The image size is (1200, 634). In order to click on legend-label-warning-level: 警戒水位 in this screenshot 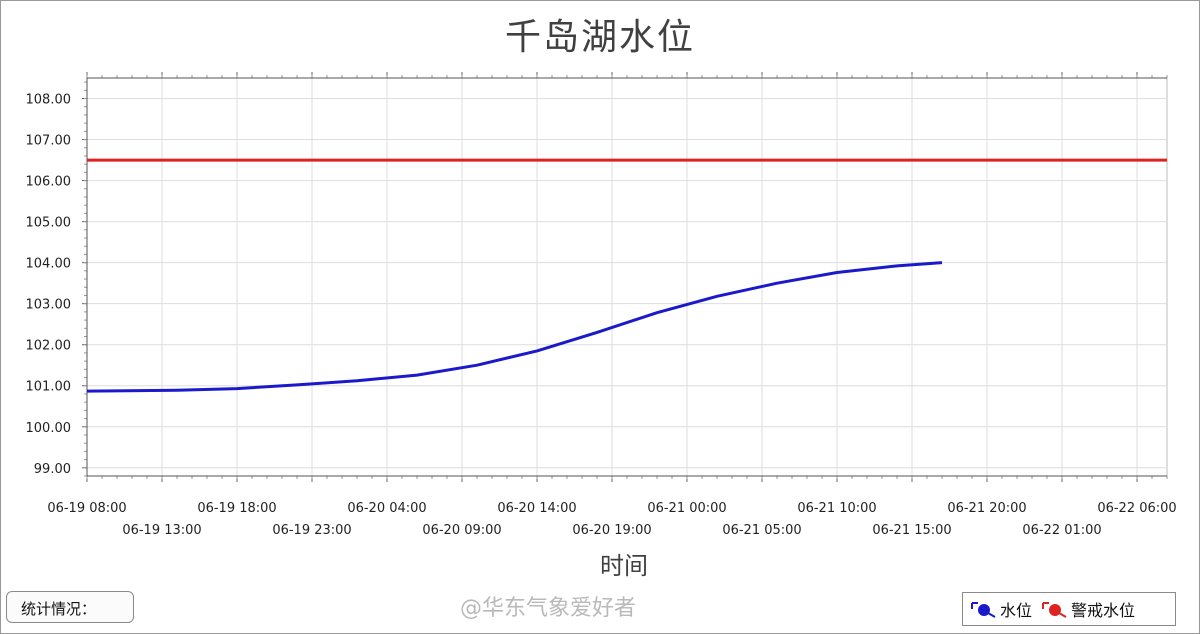, I will do `click(1103, 610)`.